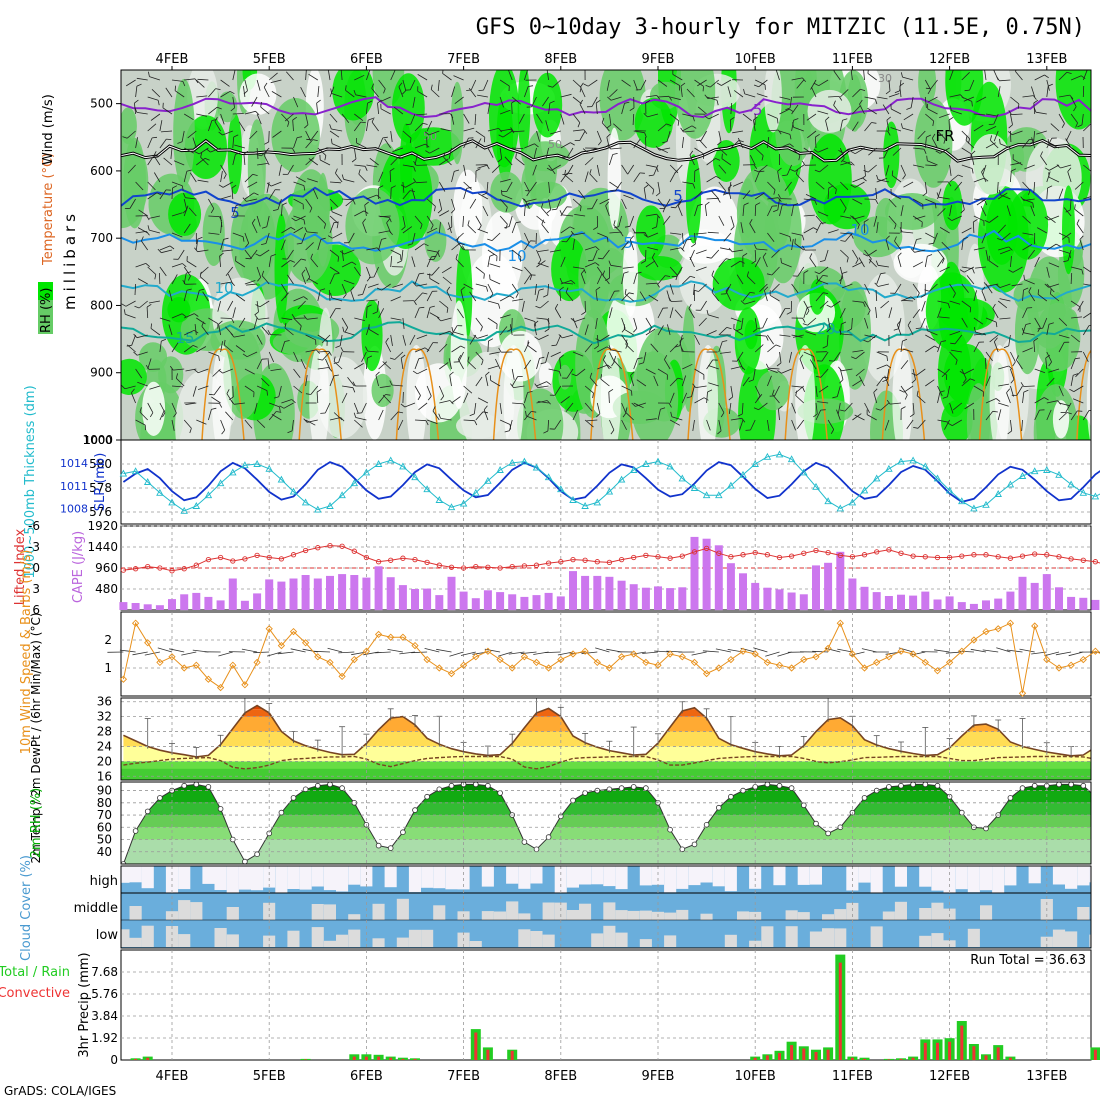  What do you see at coordinates (949, 1076) in the screenshot?
I see `date-label-bottom: 12FEB` at bounding box center [949, 1076].